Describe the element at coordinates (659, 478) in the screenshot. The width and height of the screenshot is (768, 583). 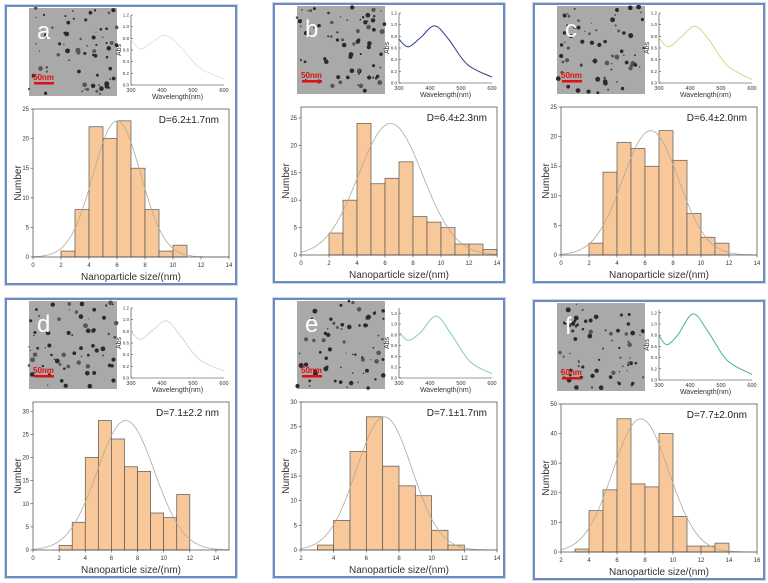
I see `plot-frame` at that location.